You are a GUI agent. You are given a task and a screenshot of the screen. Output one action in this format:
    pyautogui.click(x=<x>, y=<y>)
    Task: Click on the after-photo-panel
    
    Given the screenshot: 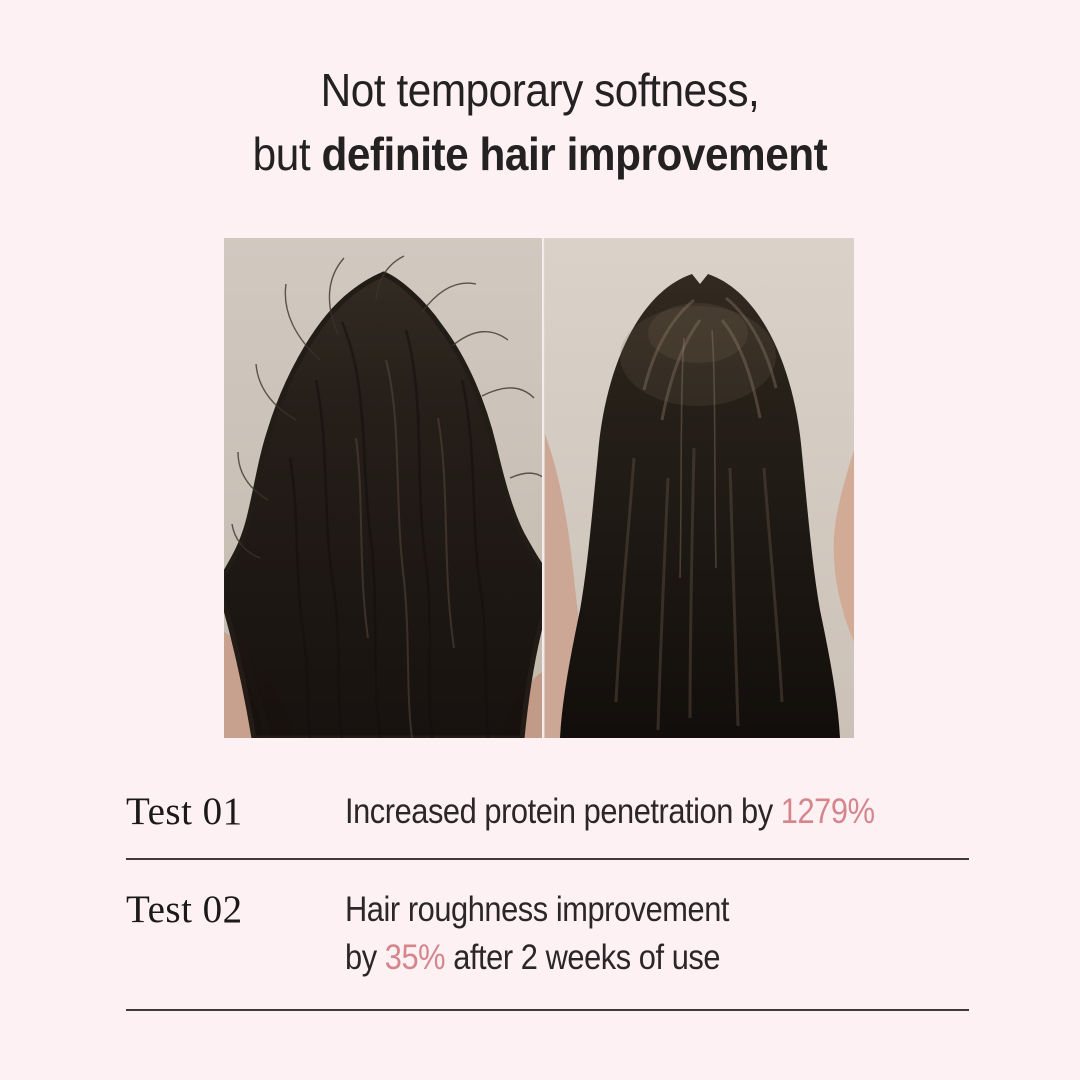 What is the action you would take?
    pyautogui.click(x=699, y=488)
    